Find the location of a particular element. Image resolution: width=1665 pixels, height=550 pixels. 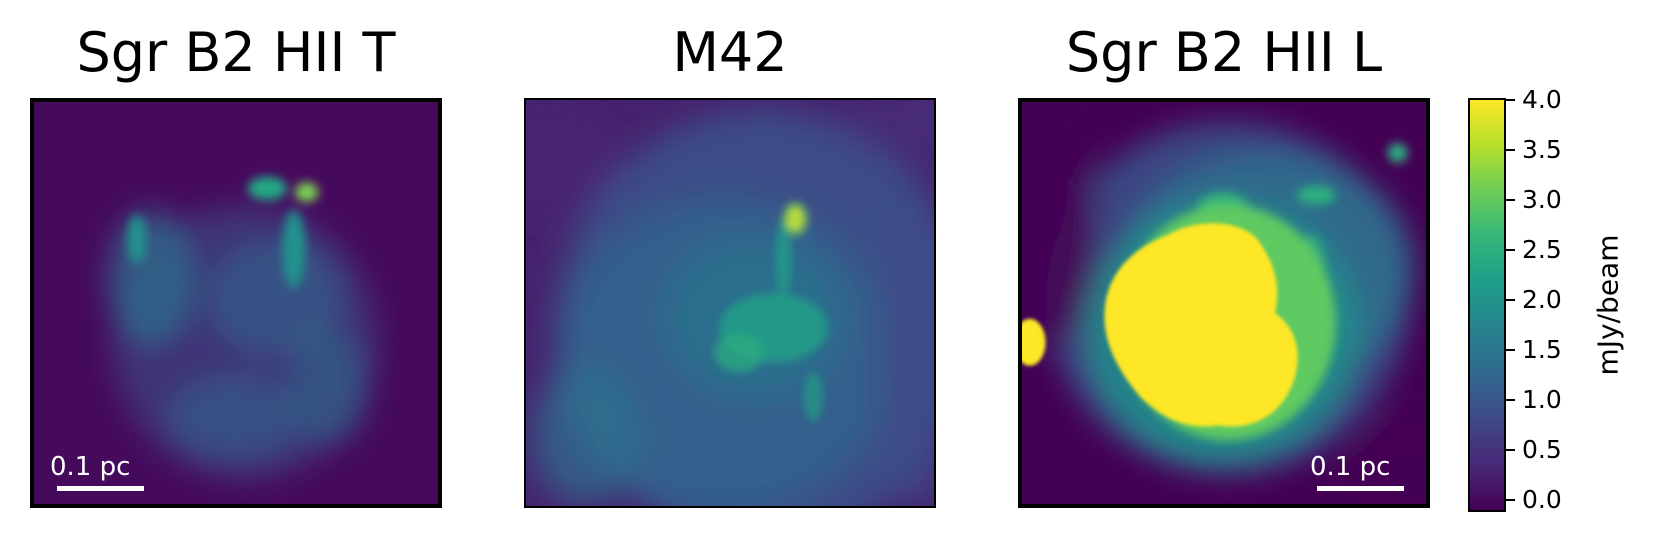

colorbar-tick-label: 1.5 is located at coordinates (1542, 349).